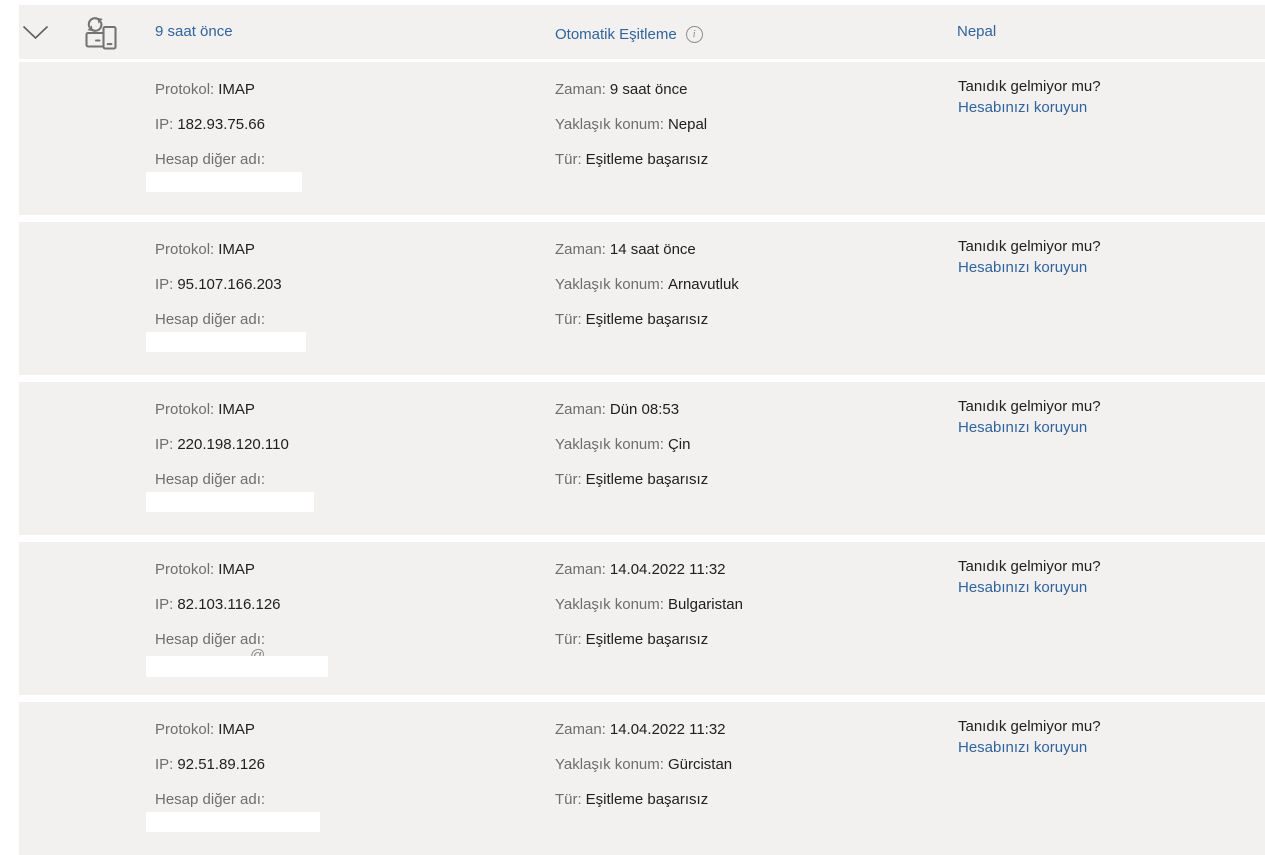 The width and height of the screenshot is (1265, 855). I want to click on ip-value: 220.198.120.110, so click(233, 444).